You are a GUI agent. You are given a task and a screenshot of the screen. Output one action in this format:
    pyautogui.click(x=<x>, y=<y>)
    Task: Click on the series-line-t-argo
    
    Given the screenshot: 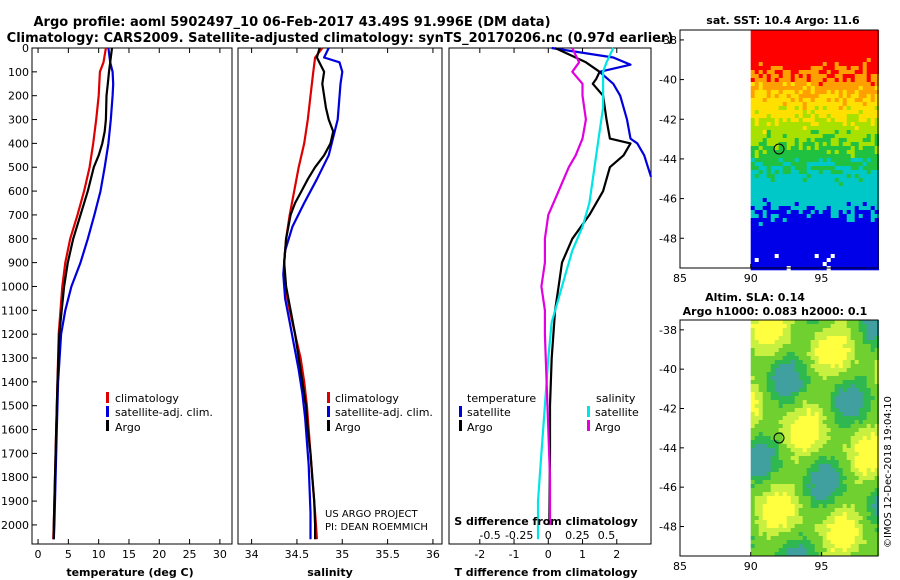 What is the action you would take?
    pyautogui.click(x=590, y=286)
    